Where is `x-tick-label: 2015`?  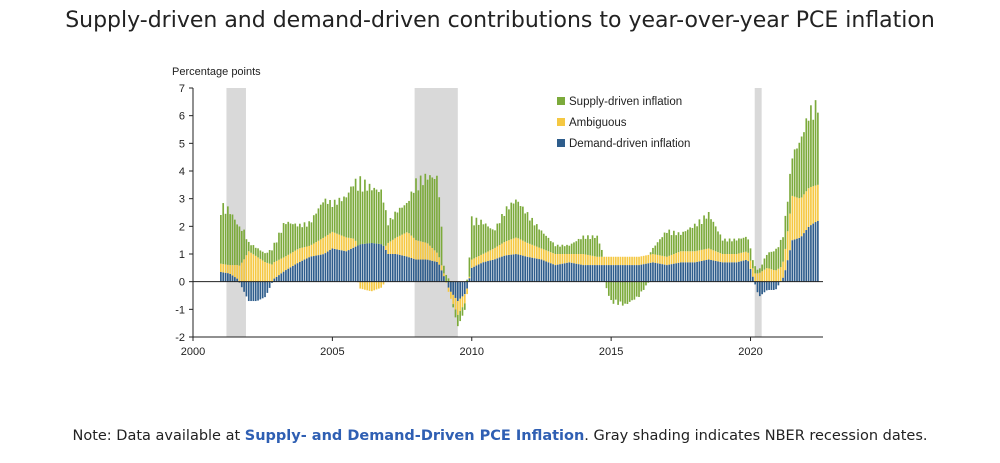 x-tick-label: 2015 is located at coordinates (611, 352).